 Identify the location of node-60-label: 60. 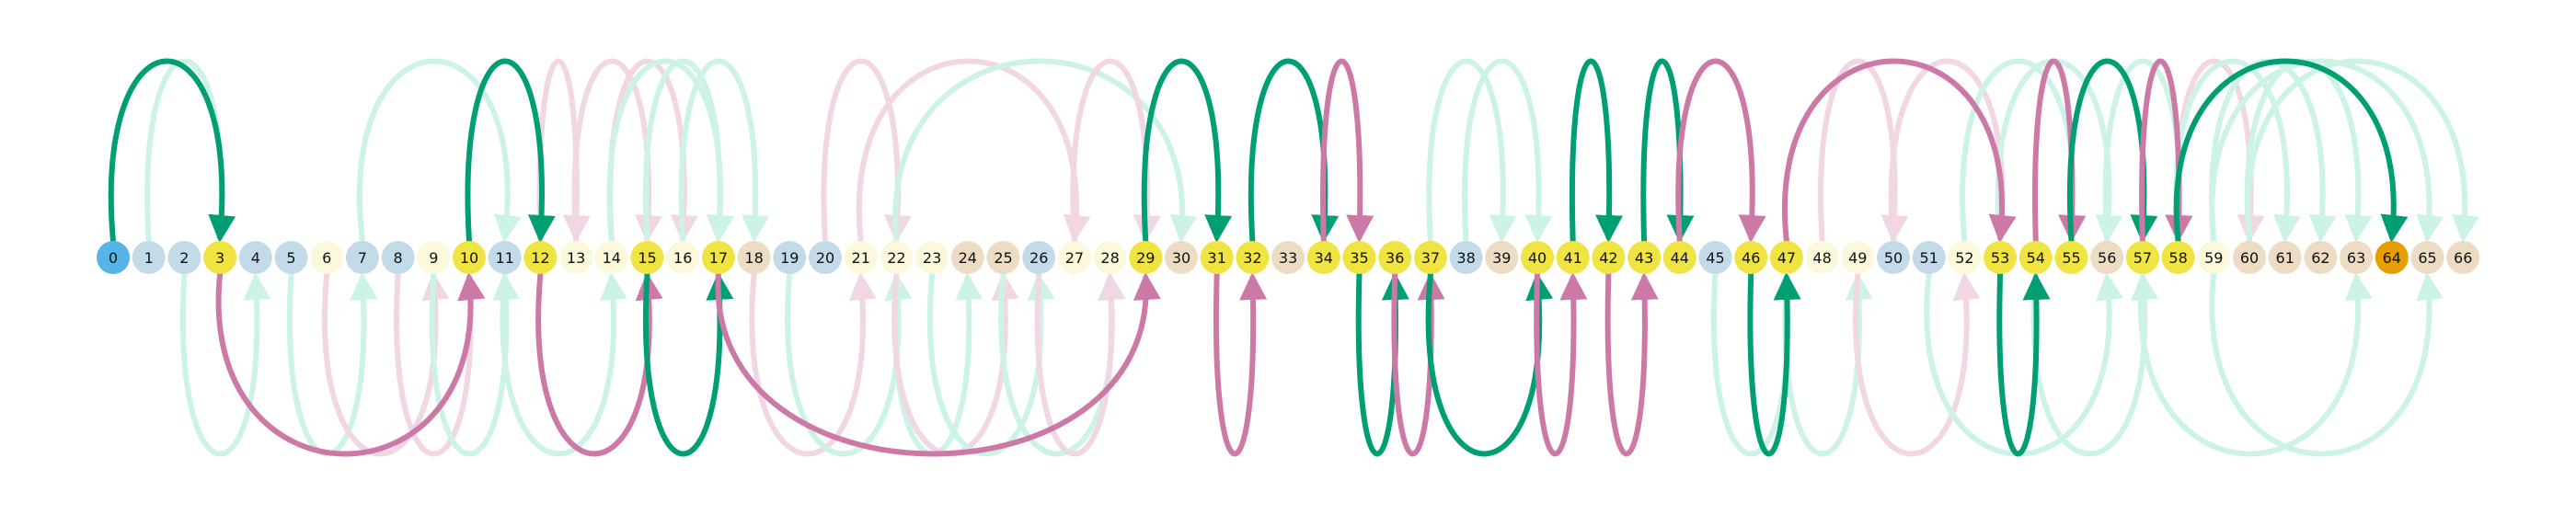
(2249, 258).